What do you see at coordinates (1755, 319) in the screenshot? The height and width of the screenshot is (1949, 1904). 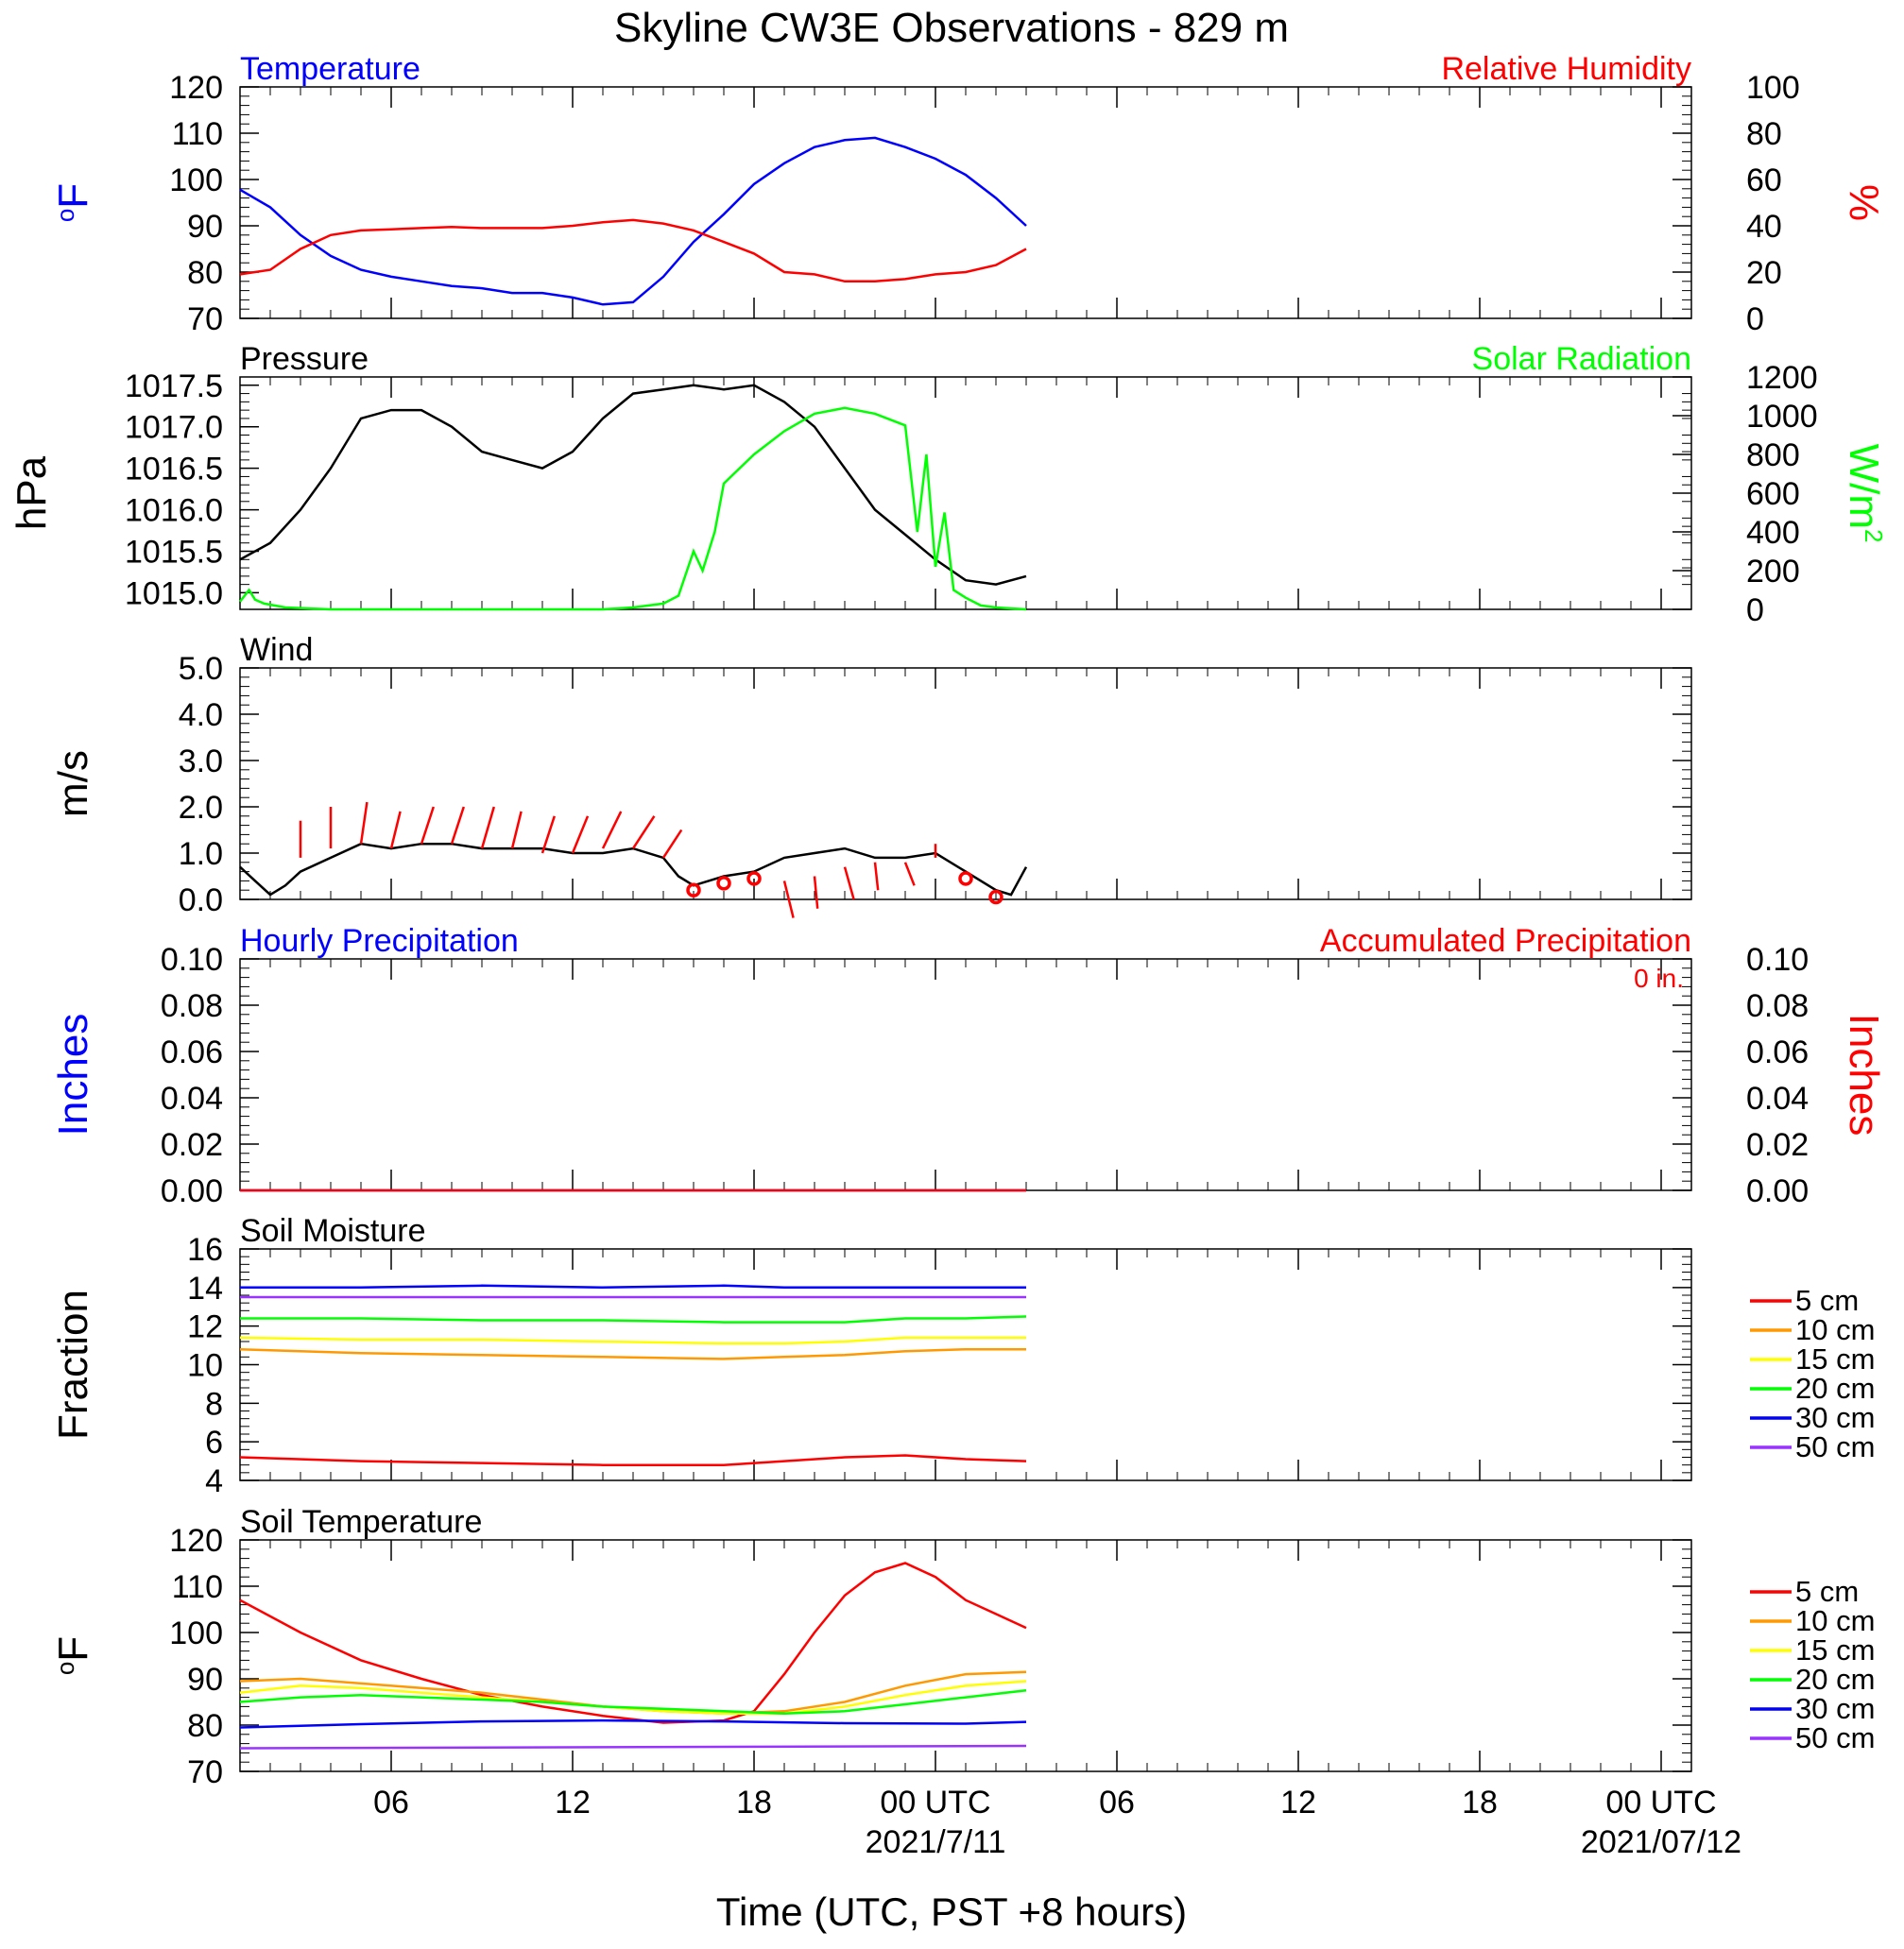 I see `y2-tick-label: 0` at bounding box center [1755, 319].